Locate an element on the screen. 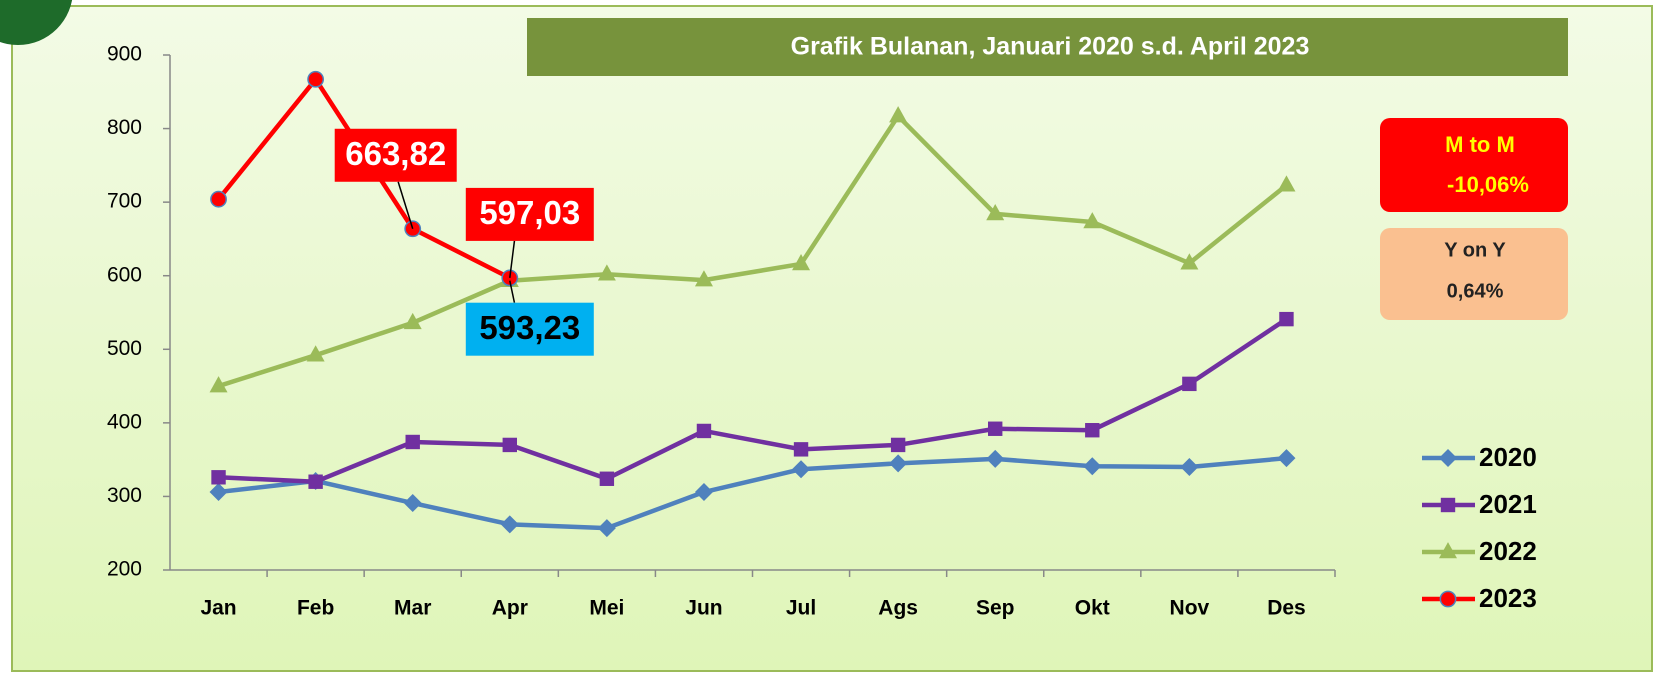 This screenshot has width=1653, height=675. mtm-label: M to M is located at coordinates (1480, 144).